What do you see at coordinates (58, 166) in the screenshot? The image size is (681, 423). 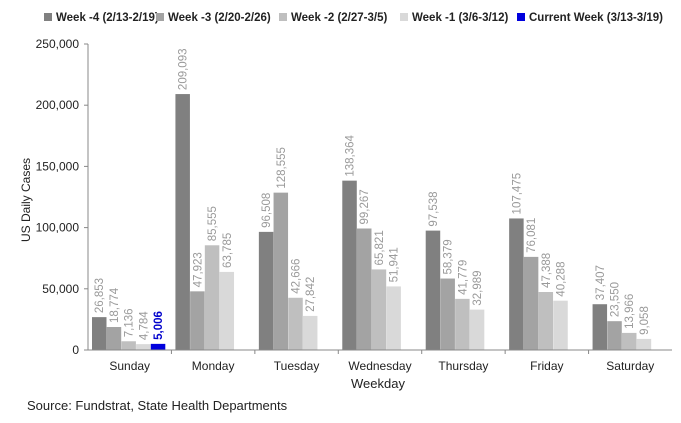 I see `y-tick-label: 150,000` at bounding box center [58, 166].